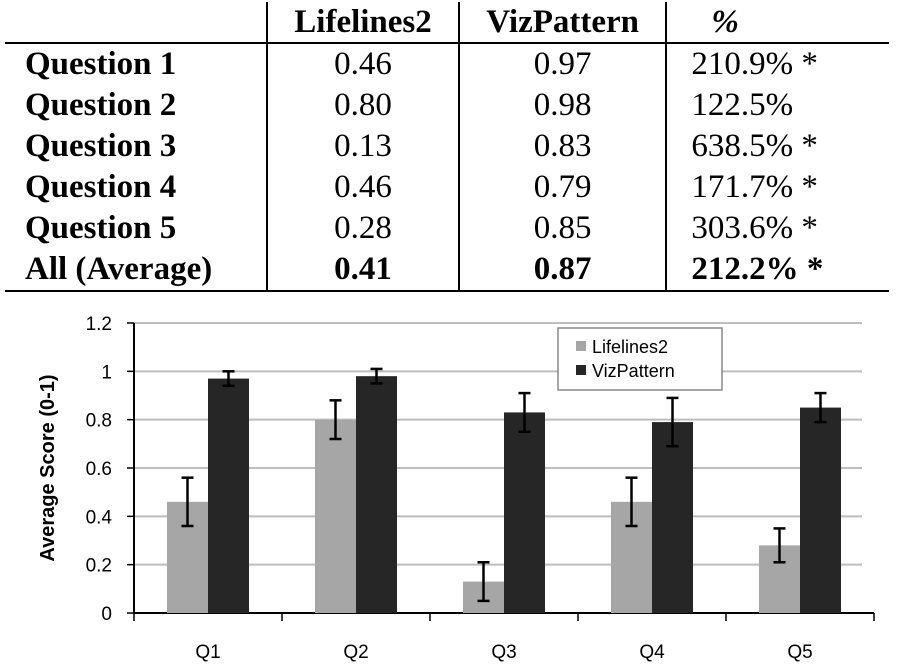 The height and width of the screenshot is (669, 900). What do you see at coordinates (777, 146) in the screenshot?
I see `cell-percent: 638.5% *` at bounding box center [777, 146].